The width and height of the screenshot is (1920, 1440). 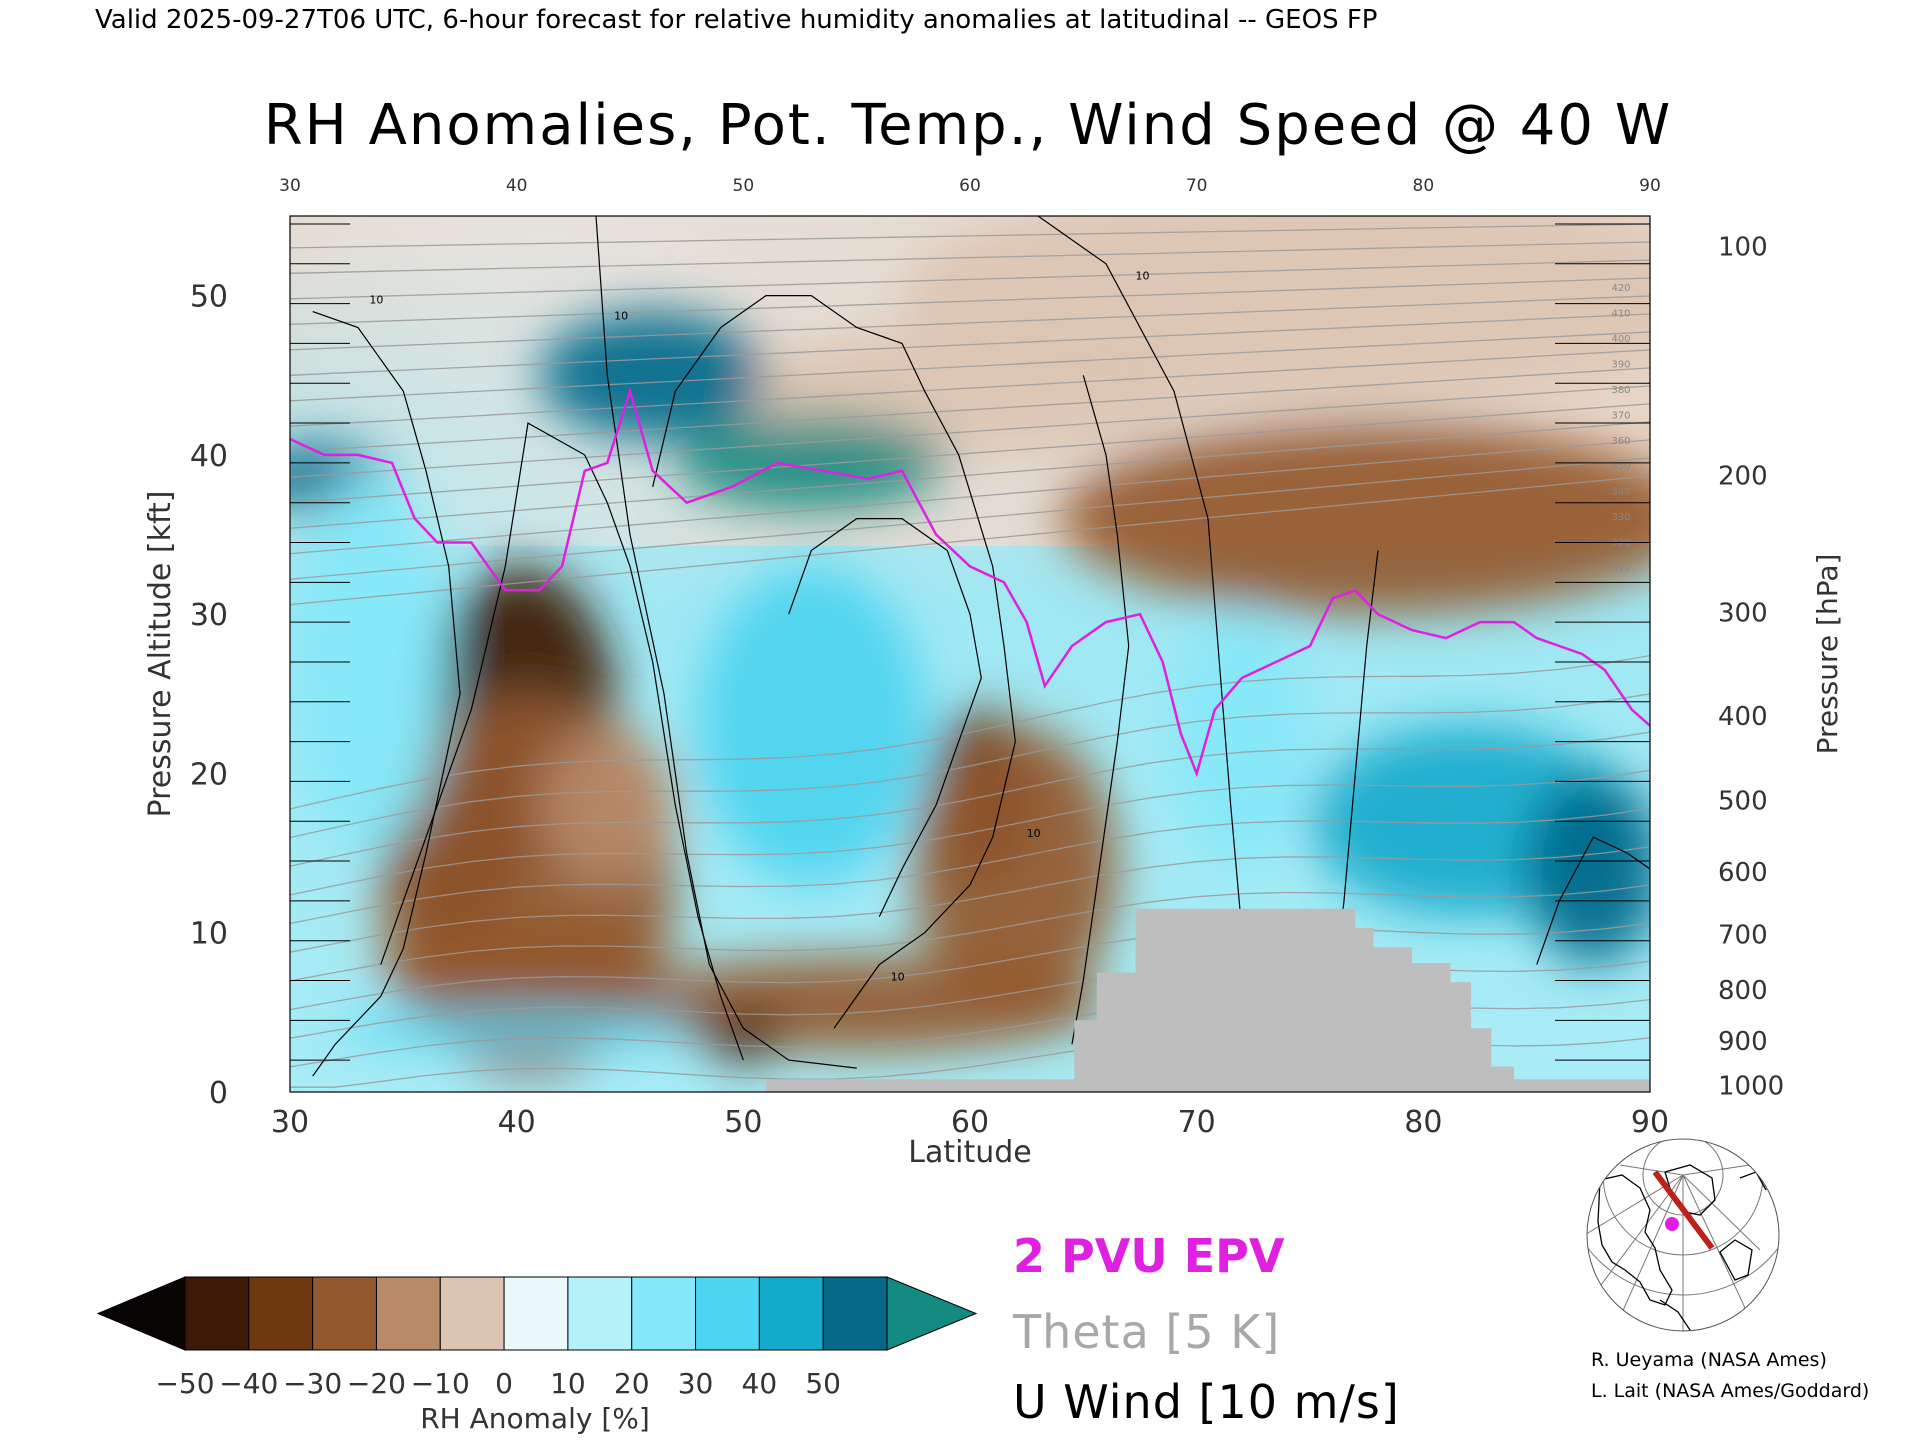 What do you see at coordinates (1743, 614) in the screenshot?
I see `pressure-tick-label: 300` at bounding box center [1743, 614].